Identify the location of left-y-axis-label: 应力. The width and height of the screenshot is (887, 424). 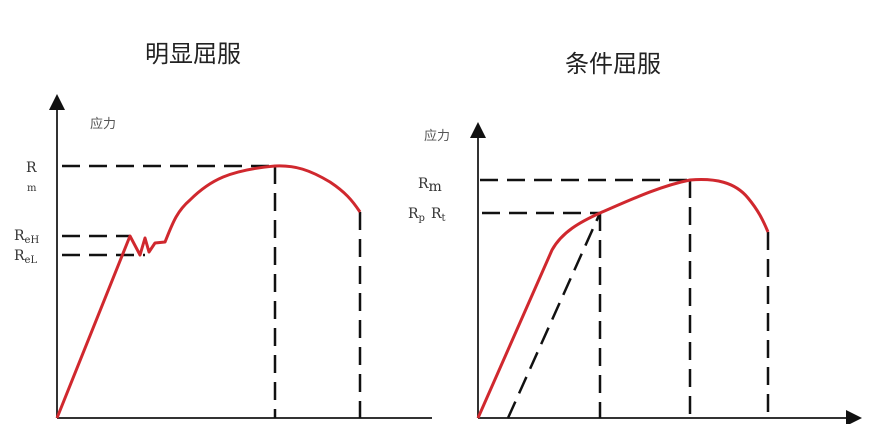
(103, 124).